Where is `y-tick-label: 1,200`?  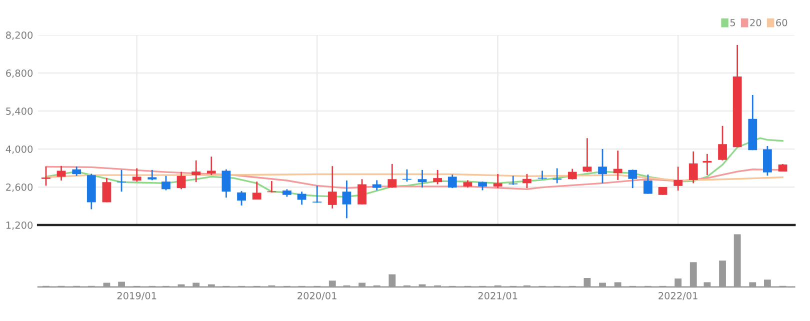
y-tick-label: 1,200 is located at coordinates (19, 226).